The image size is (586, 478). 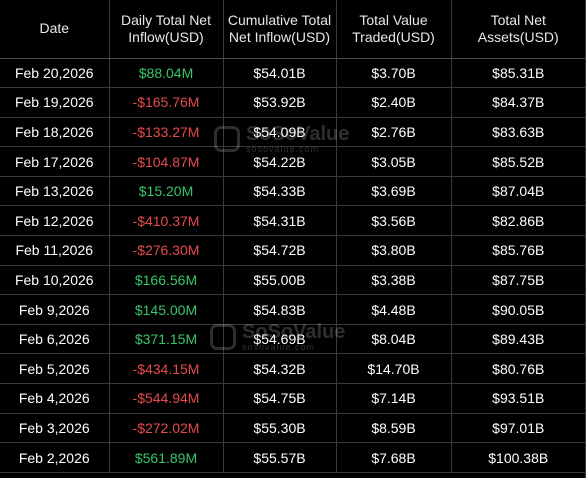 What do you see at coordinates (394, 280) in the screenshot?
I see `total-value-traded-cell: $3.38B` at bounding box center [394, 280].